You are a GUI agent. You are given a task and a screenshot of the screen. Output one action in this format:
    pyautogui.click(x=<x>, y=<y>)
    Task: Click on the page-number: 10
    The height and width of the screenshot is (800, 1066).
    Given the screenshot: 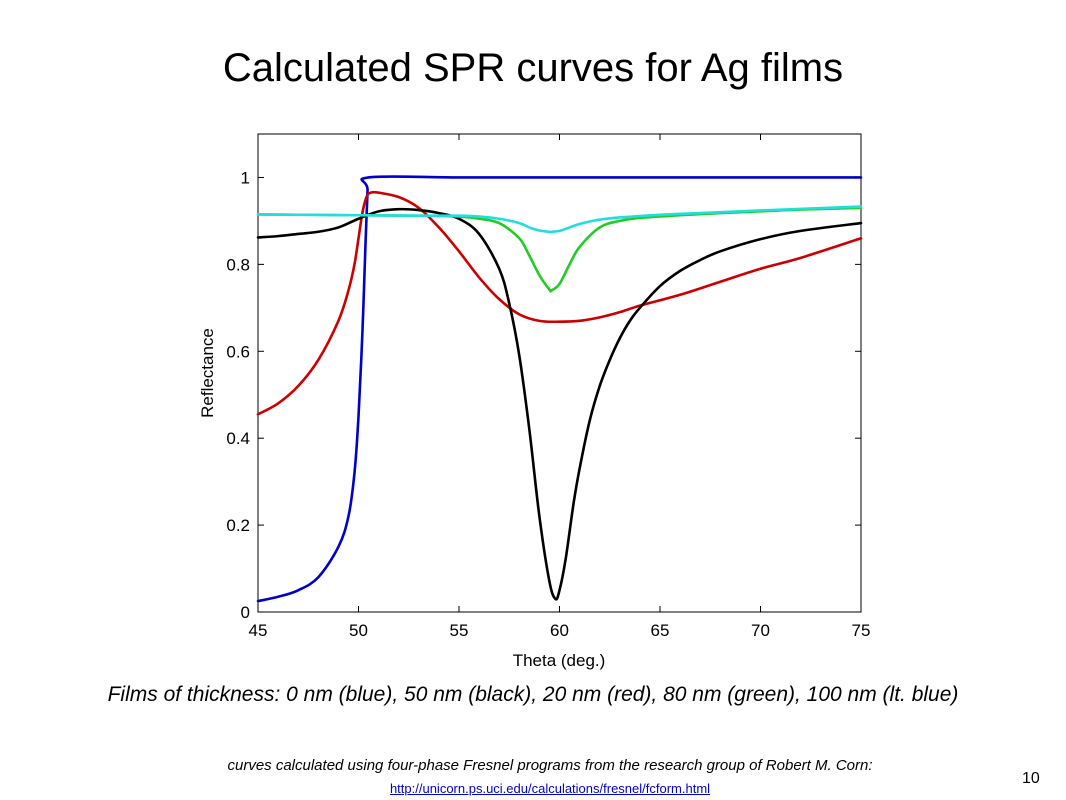 What is the action you would take?
    pyautogui.click(x=1031, y=778)
    